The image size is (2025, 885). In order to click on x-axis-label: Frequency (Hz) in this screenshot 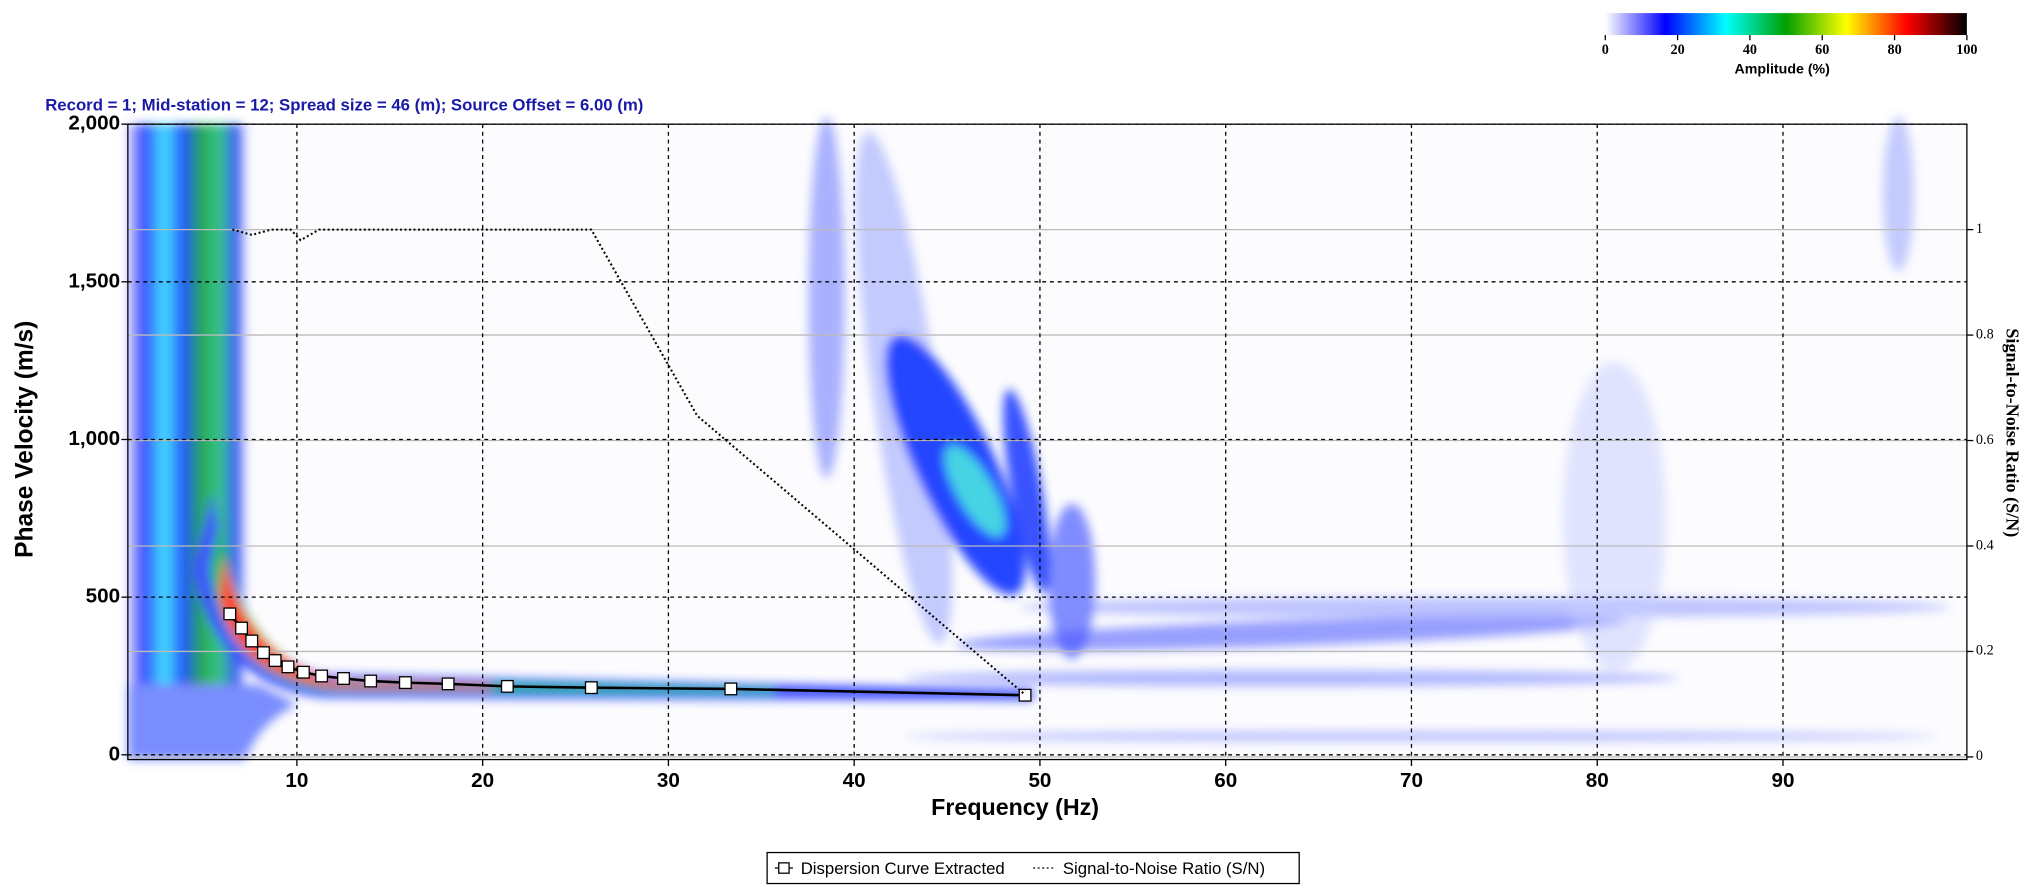, I will do `click(1015, 807)`.